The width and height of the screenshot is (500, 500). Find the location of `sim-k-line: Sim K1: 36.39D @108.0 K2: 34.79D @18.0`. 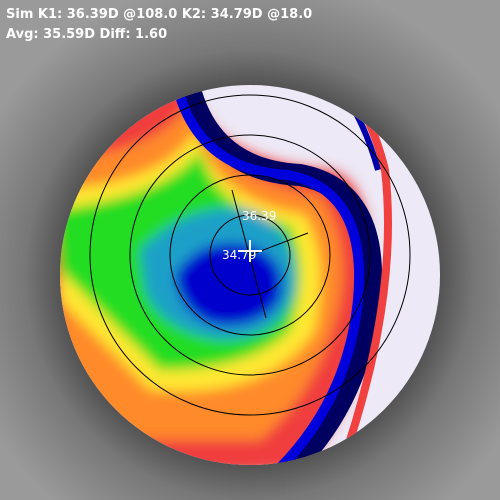

sim-k-line: Sim K1: 36.39D @108.0 K2: 34.79D @18.0 is located at coordinates (159, 14).